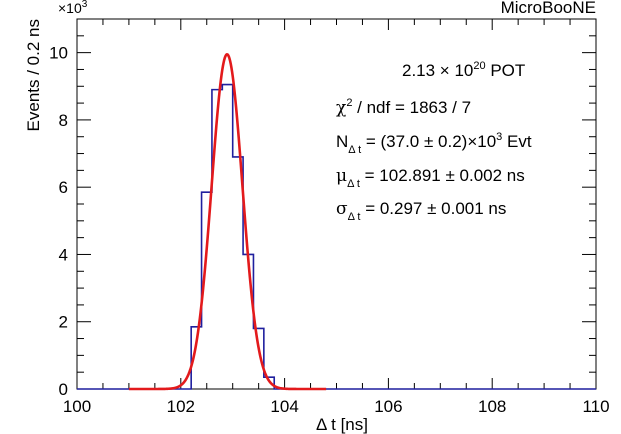 This screenshot has height=434, width=621. What do you see at coordinates (63, 389) in the screenshot?
I see `y-tick-label: 0` at bounding box center [63, 389].